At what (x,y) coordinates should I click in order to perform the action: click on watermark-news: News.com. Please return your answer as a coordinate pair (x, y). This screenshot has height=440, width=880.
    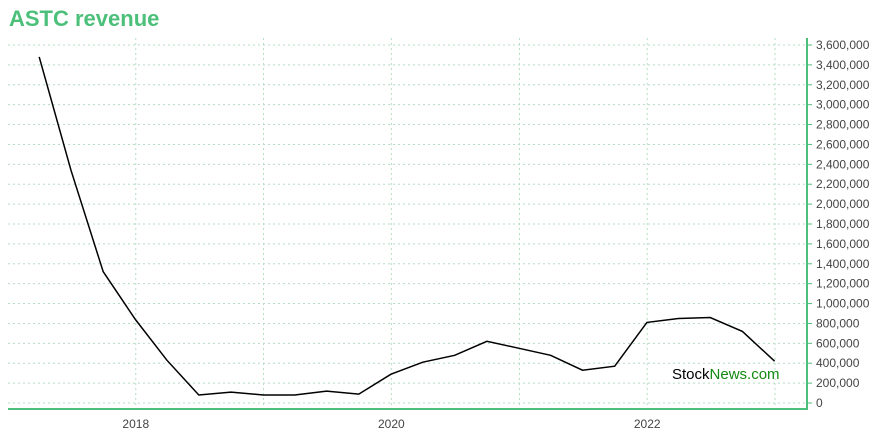
    Looking at the image, I should click on (745, 374).